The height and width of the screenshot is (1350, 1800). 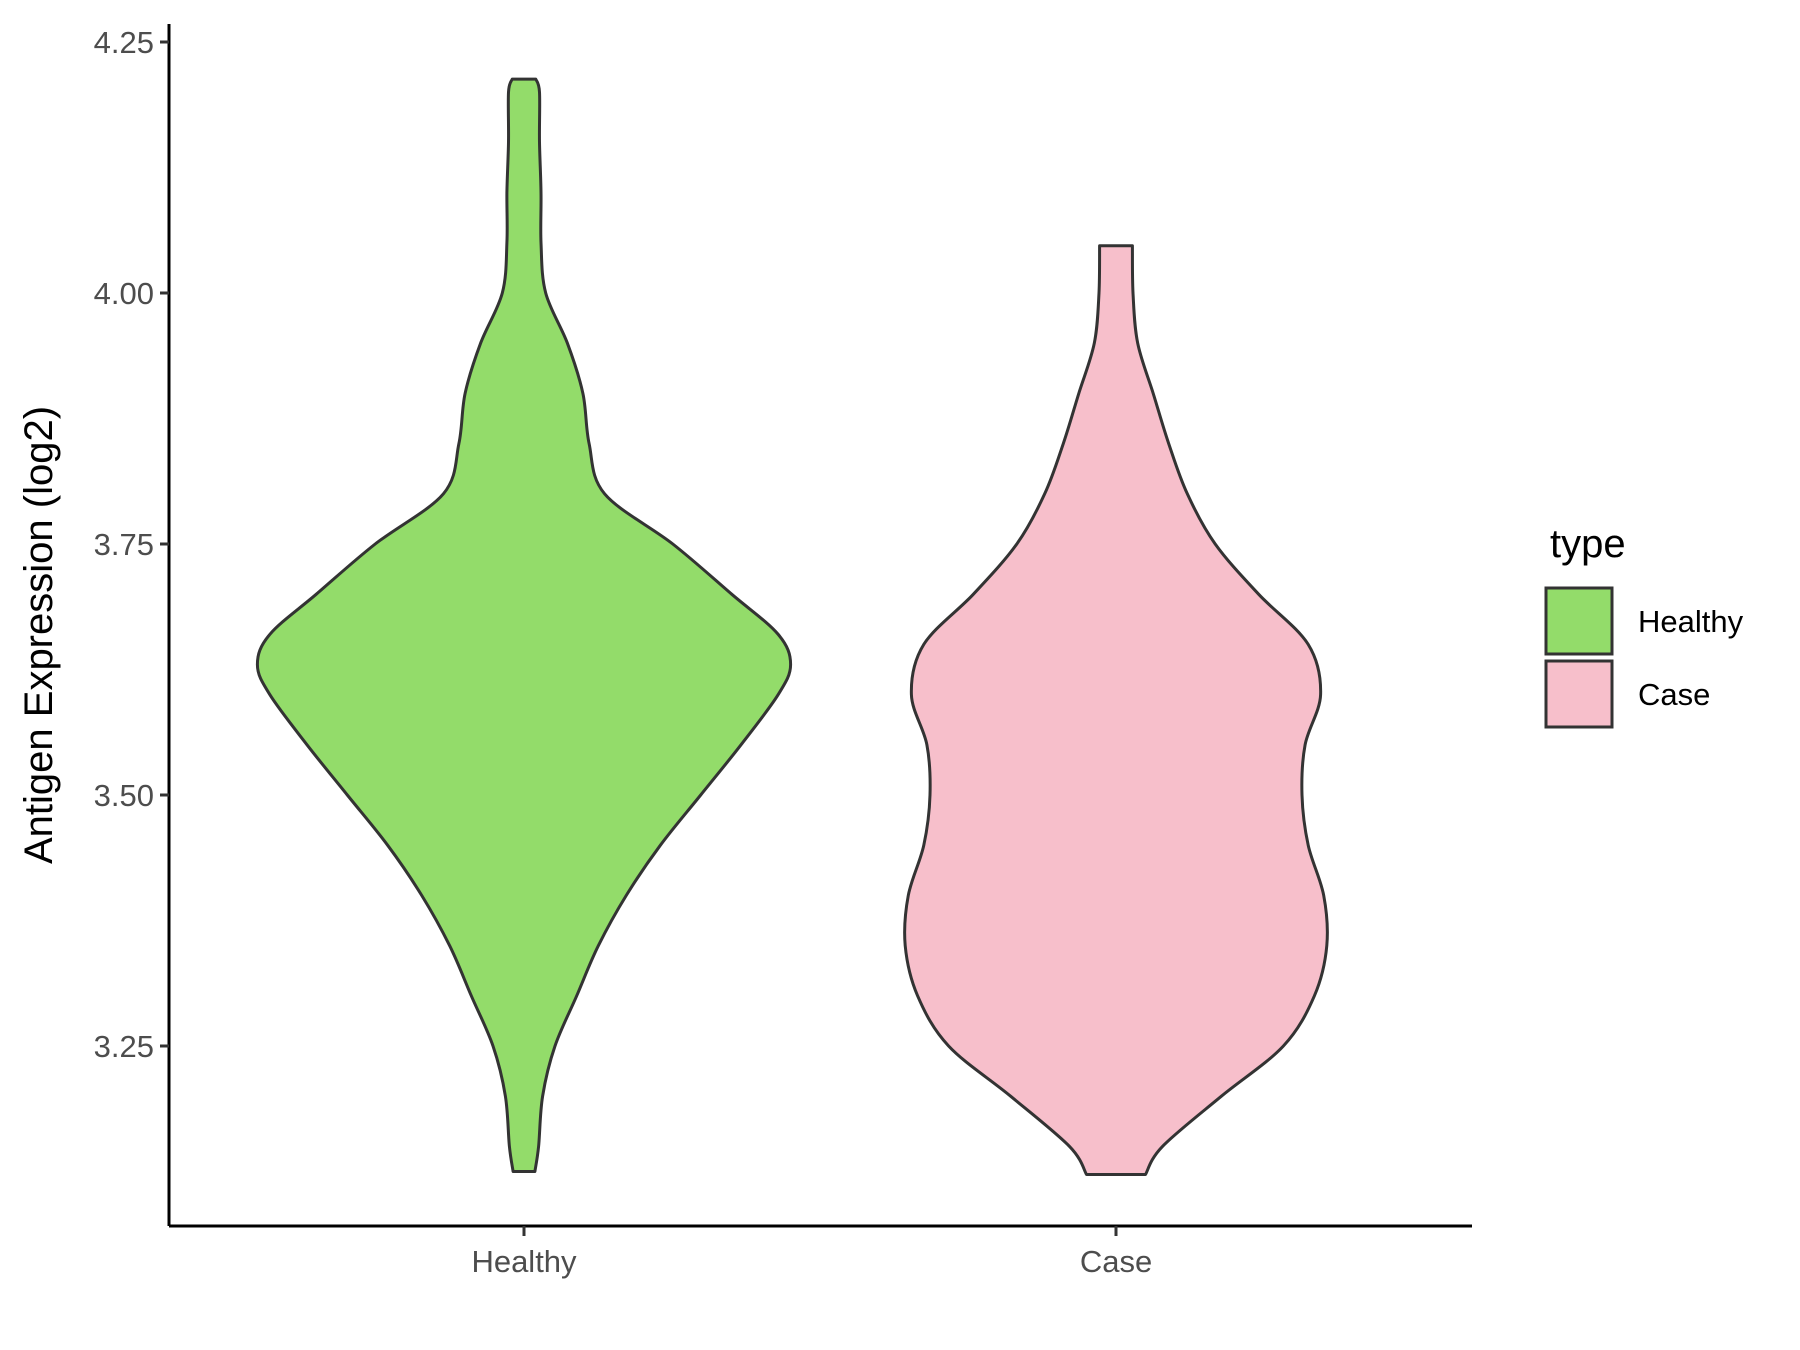 What do you see at coordinates (1588, 544) in the screenshot?
I see `legend-title: type` at bounding box center [1588, 544].